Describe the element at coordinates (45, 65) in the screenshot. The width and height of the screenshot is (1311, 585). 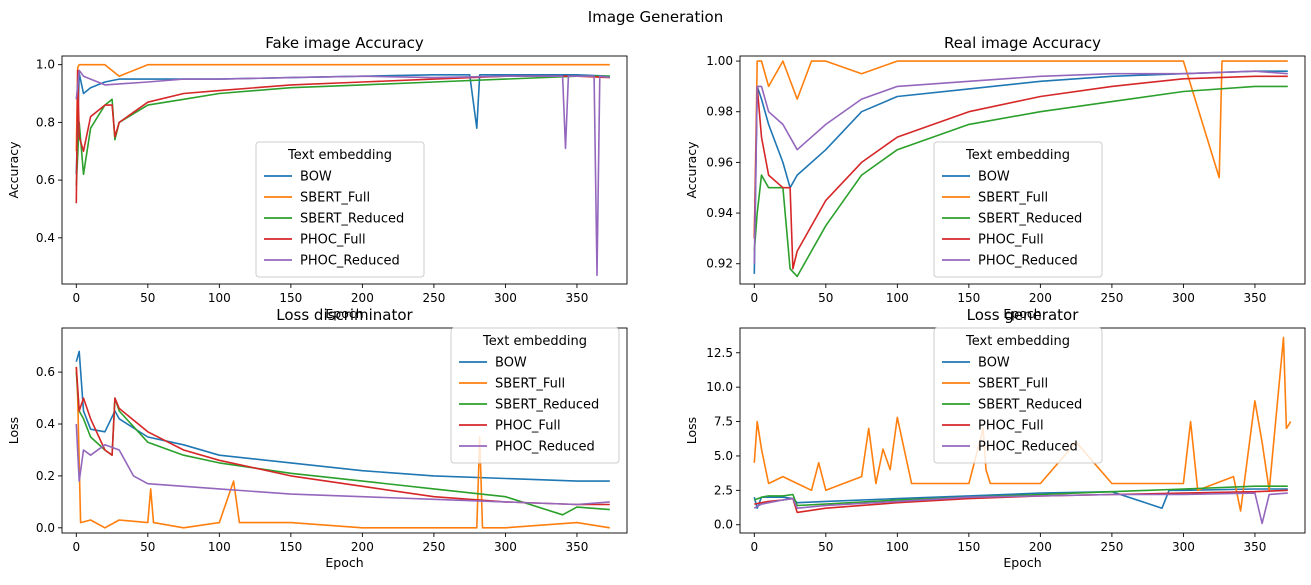
I see `y-tick-label: 1.0` at that location.